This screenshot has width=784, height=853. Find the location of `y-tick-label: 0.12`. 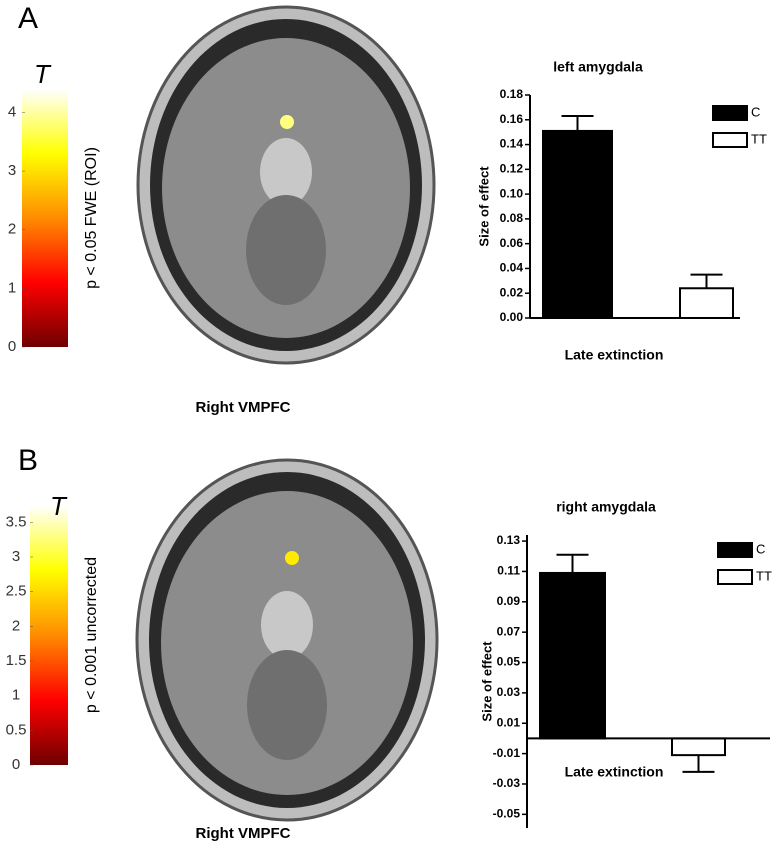

y-tick-label: 0.12 is located at coordinates (512, 169).